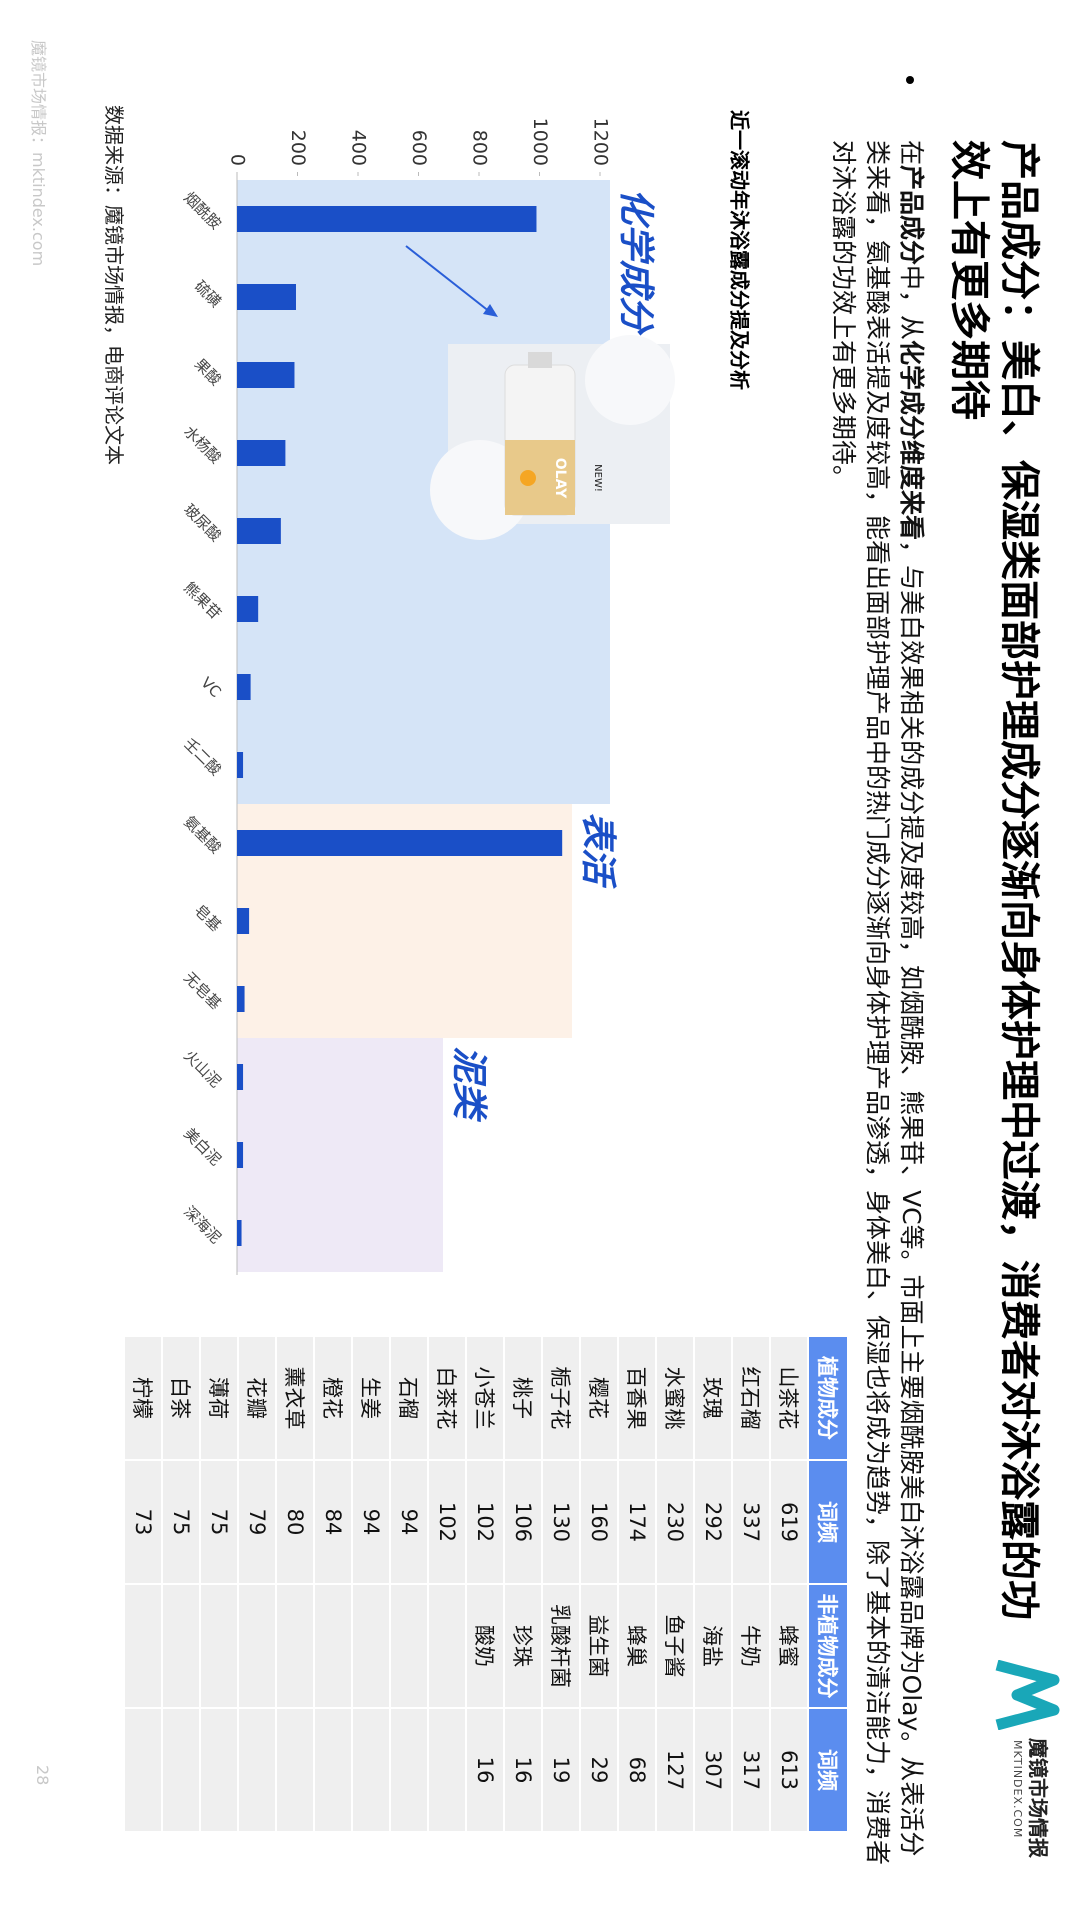 The width and height of the screenshot is (1080, 1920). I want to click on arrow-head, so click(490, 310).